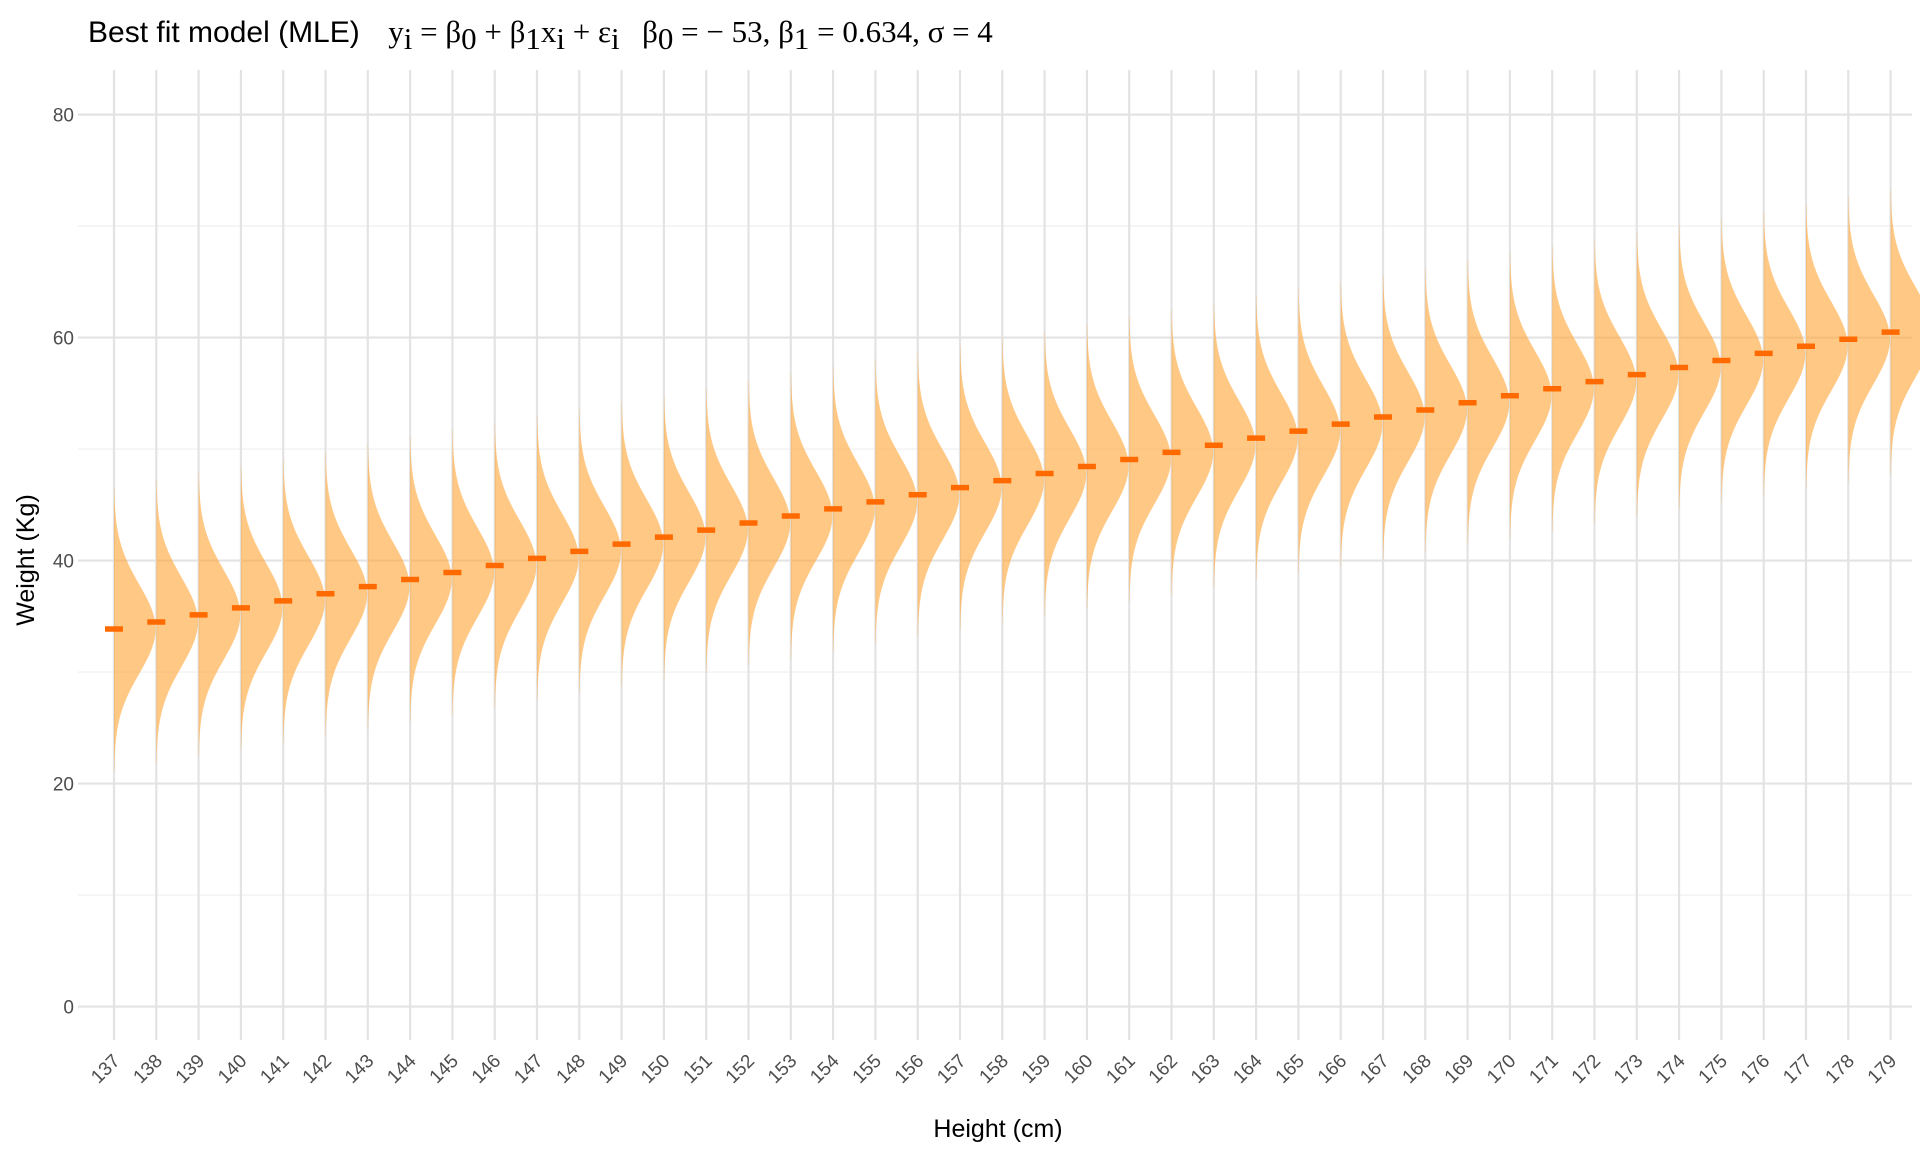 The width and height of the screenshot is (1920, 1152). What do you see at coordinates (613, 1069) in the screenshot?
I see `x-tick-label: 149` at bounding box center [613, 1069].